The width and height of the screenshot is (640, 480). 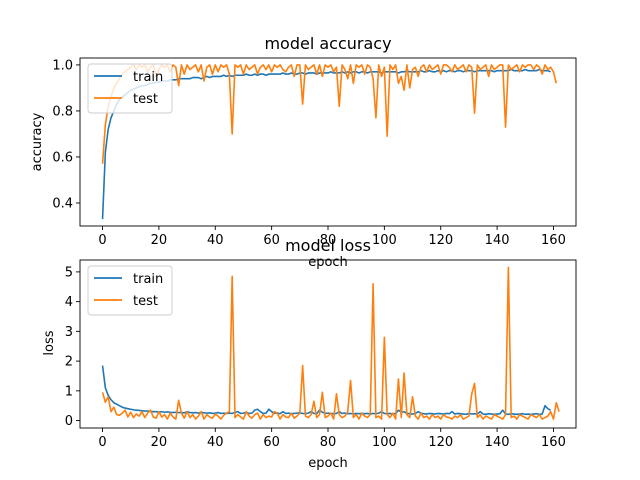 I want to click on loss-x-tick-label: 100, so click(x=384, y=442).